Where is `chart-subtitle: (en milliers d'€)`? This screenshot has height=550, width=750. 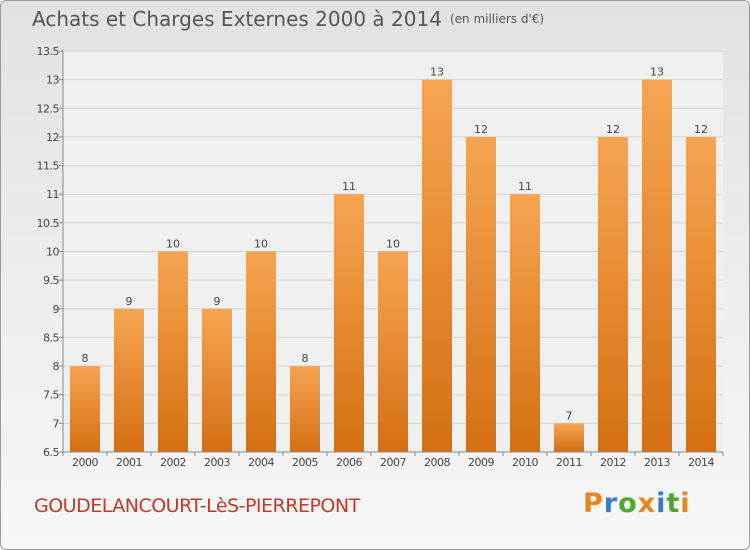
chart-subtitle: (en milliers d'€) is located at coordinates (497, 19).